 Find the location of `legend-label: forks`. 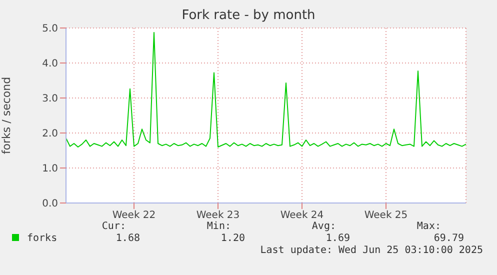

legend-label: forks is located at coordinates (42, 238).